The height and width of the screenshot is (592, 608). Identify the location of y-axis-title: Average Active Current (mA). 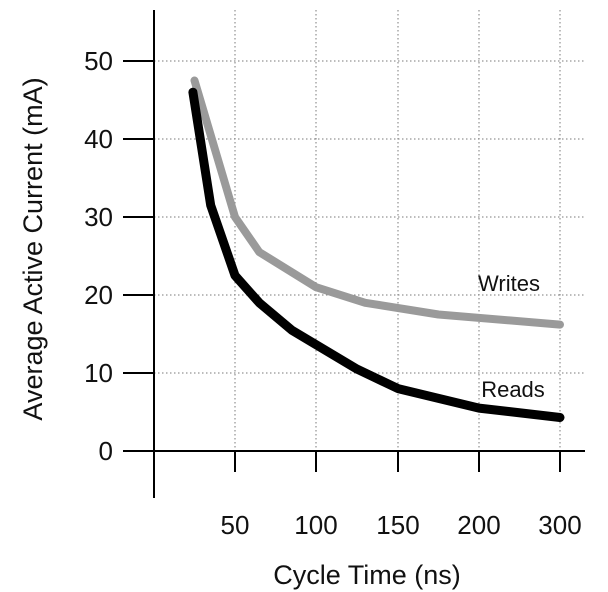
(33, 248).